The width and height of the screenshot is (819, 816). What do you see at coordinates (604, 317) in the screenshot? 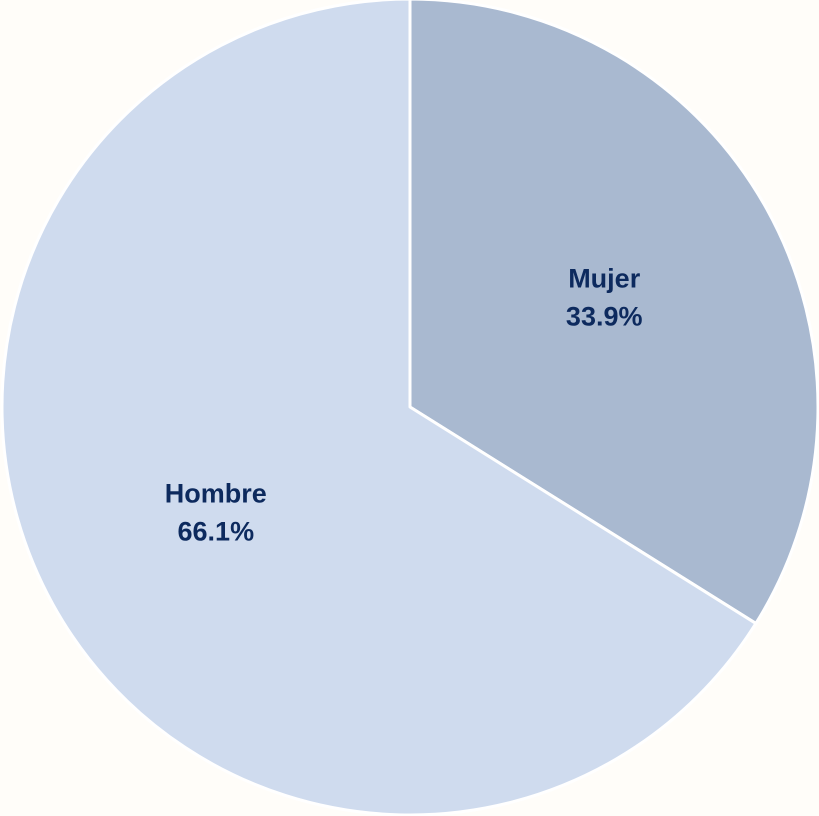
I see `slice-value-label: 33.9%` at bounding box center [604, 317].